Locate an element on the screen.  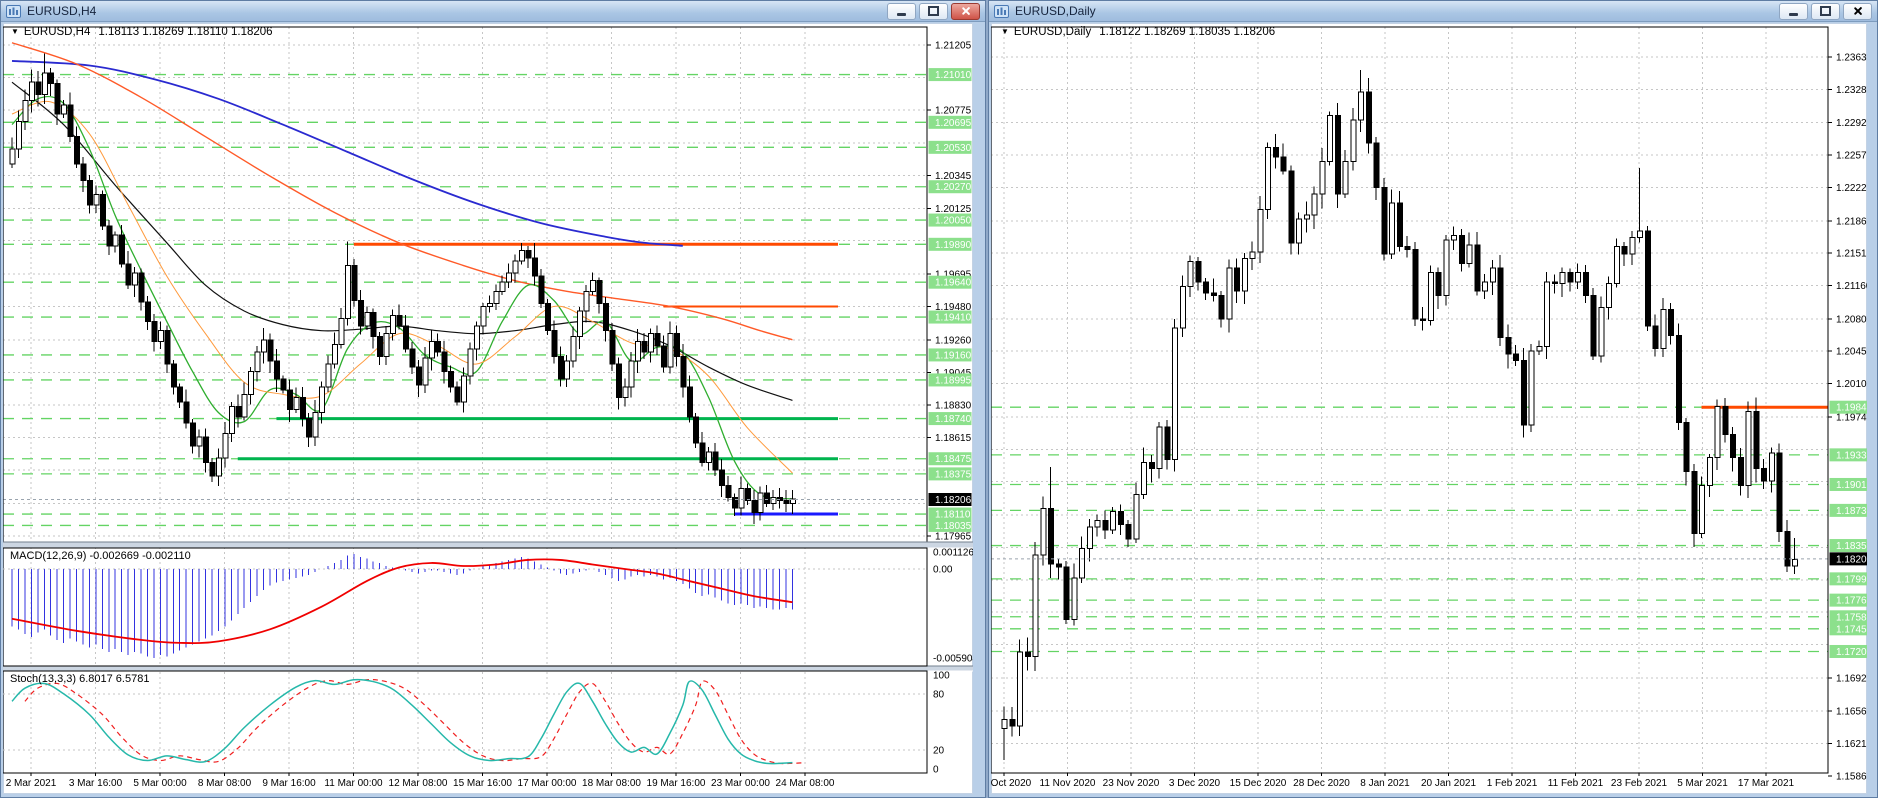
time-axis-label: 17 Mar 2021 is located at coordinates (1766, 783).